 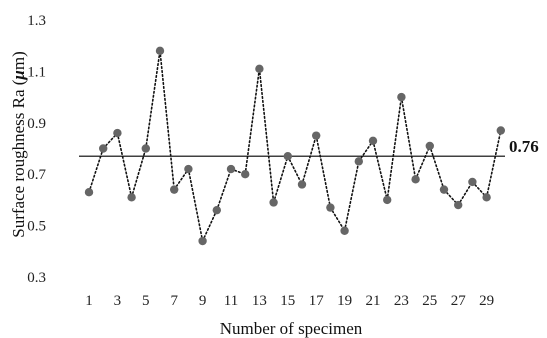 I want to click on x-tick-label: 15, so click(x=287, y=301).